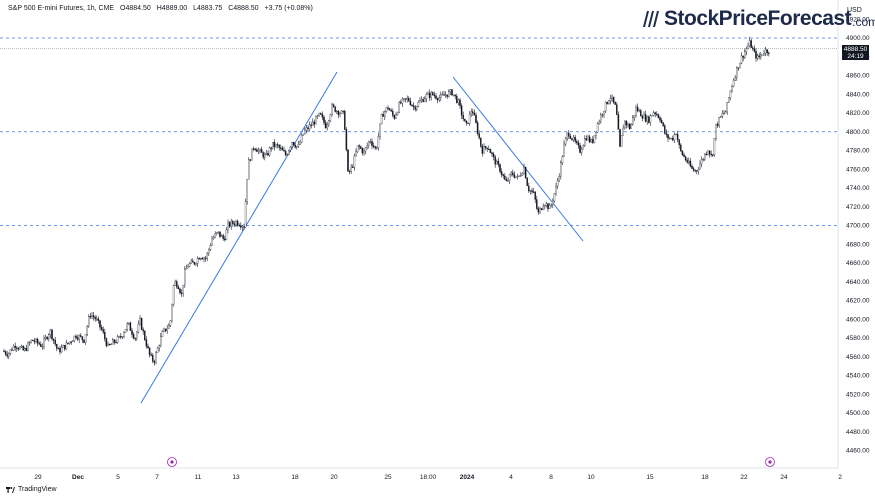 This screenshot has height=499, width=875. Describe the element at coordinates (37, 489) in the screenshot. I see `tradingview-label: TradingView` at that location.